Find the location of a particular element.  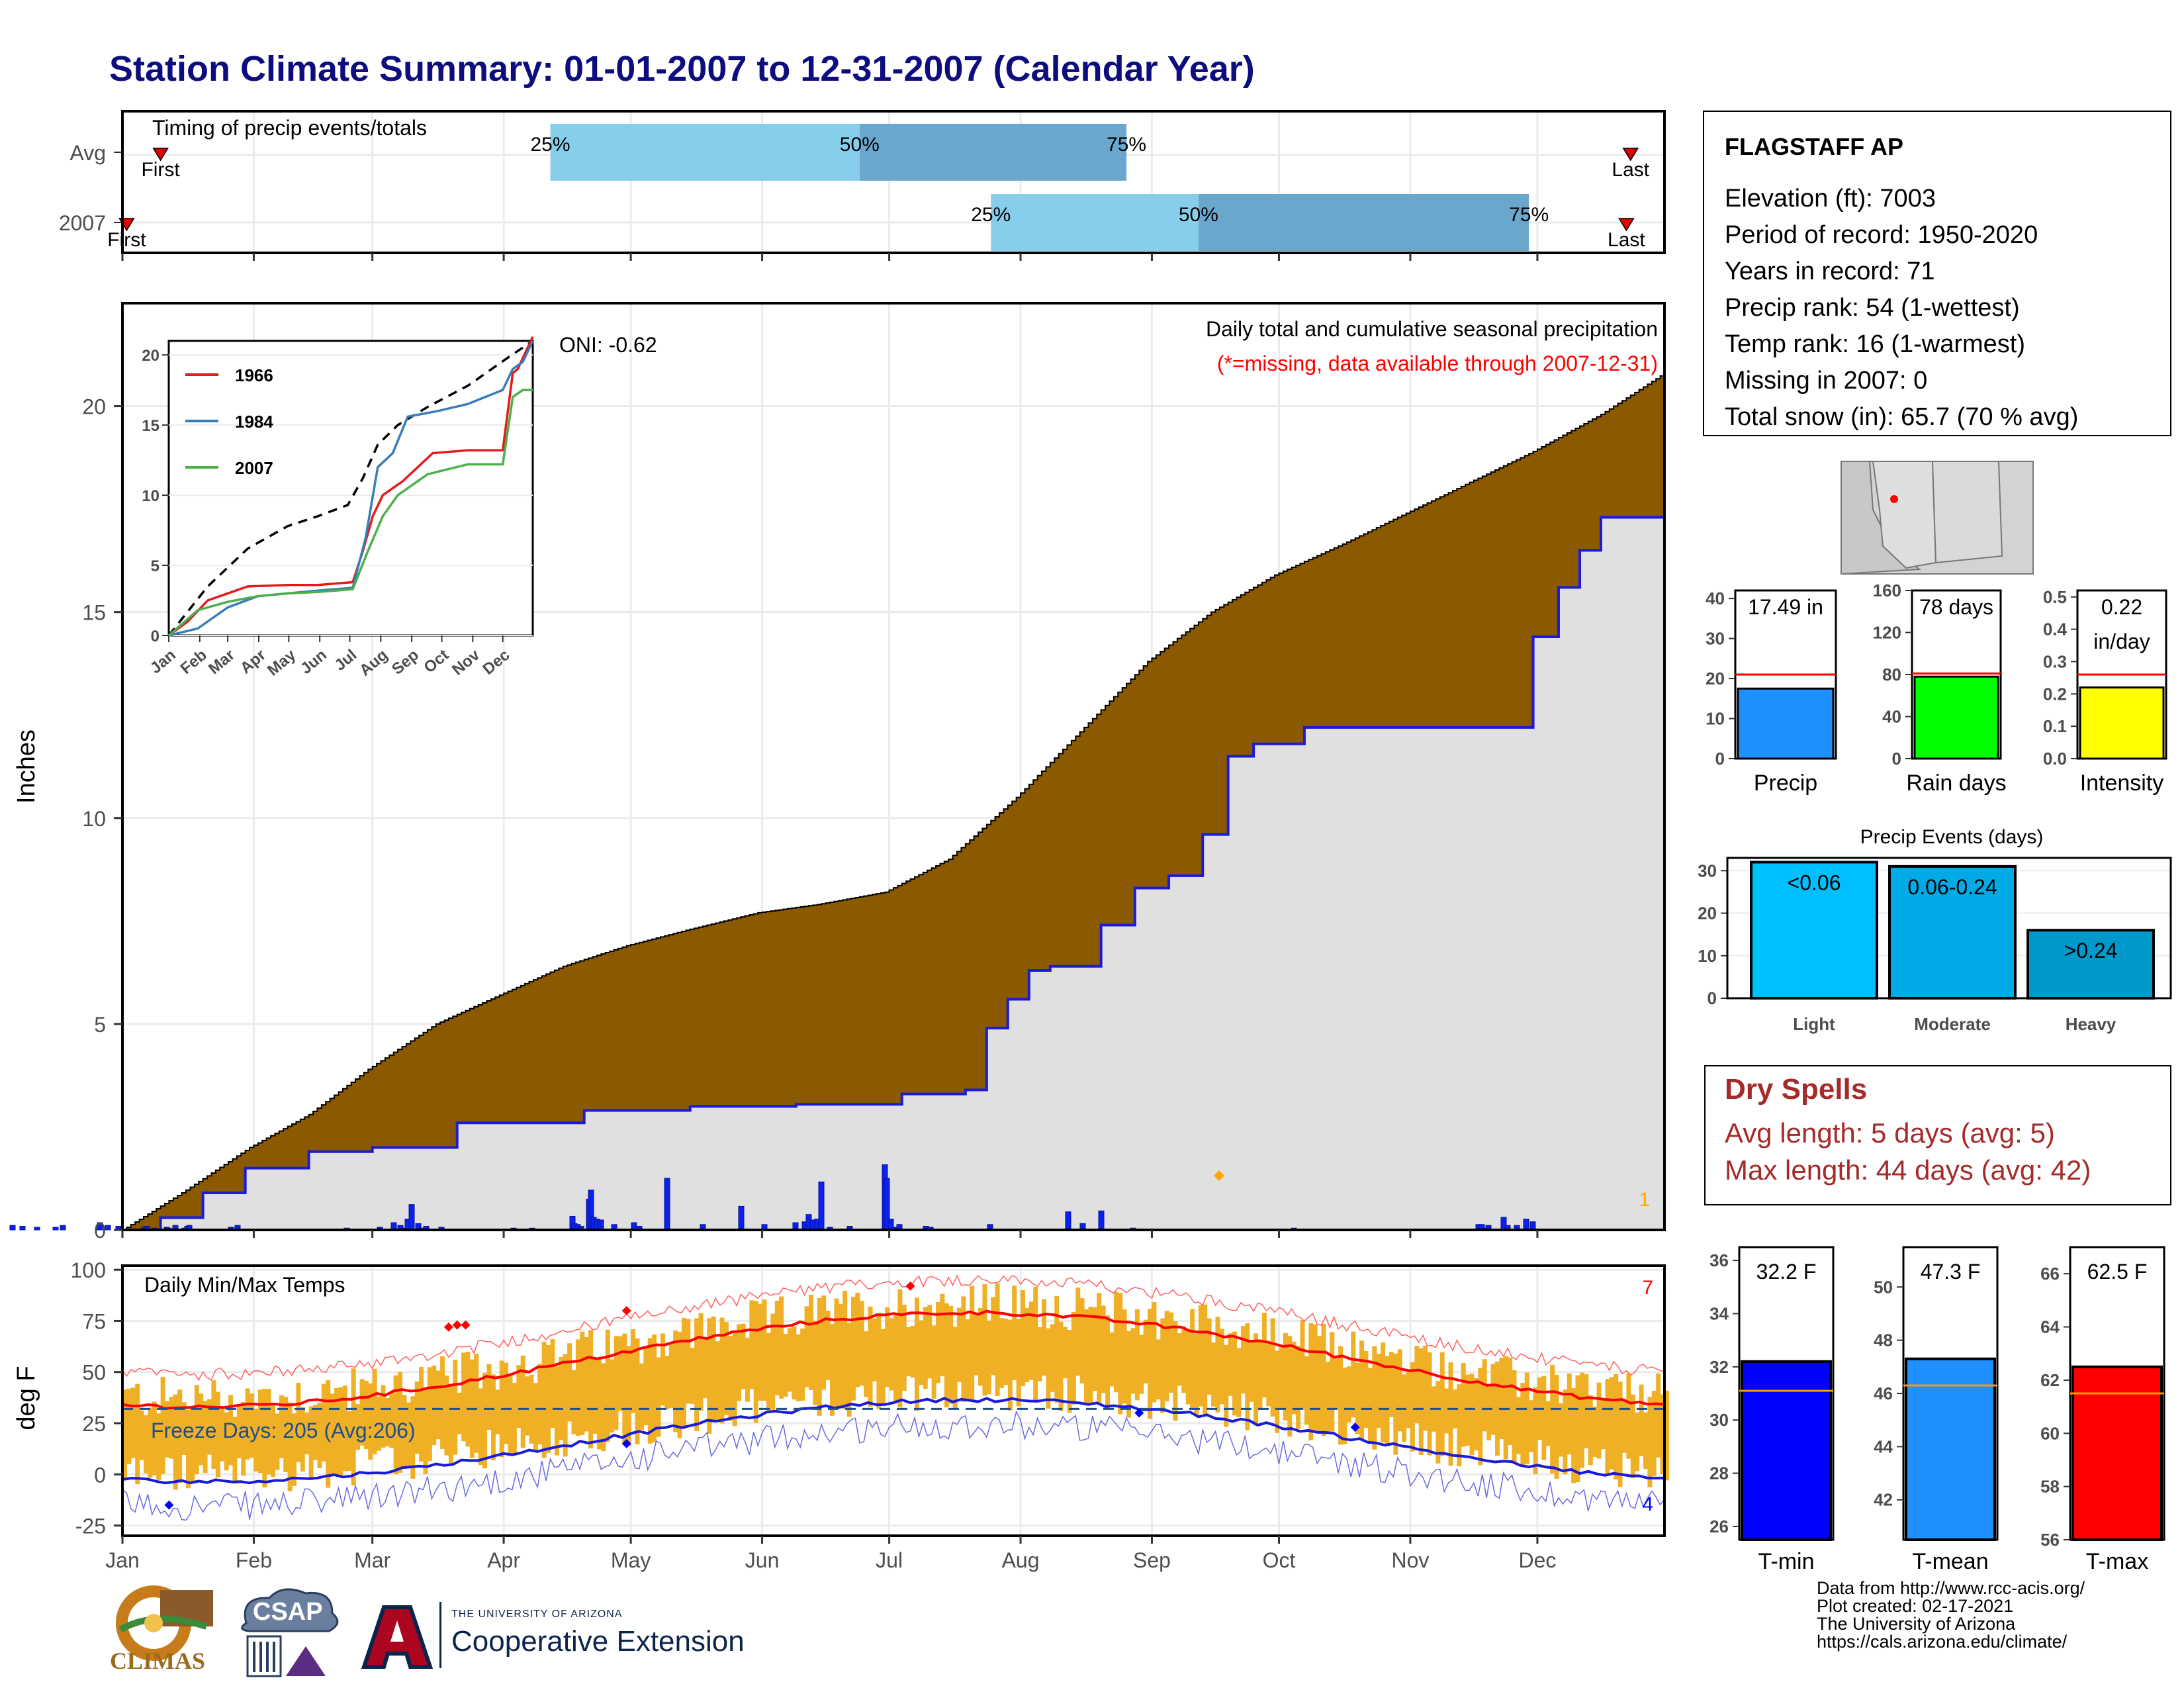

temp-summary-ytick-label: 44 is located at coordinates (1883, 1446).